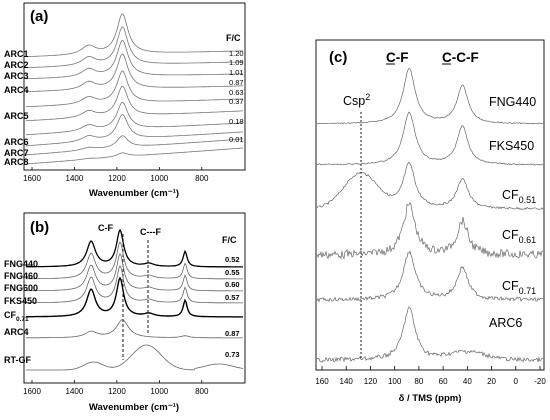 The height and width of the screenshot is (420, 550). I want to click on panel-c-csp2-label: Csp2, so click(356, 100).